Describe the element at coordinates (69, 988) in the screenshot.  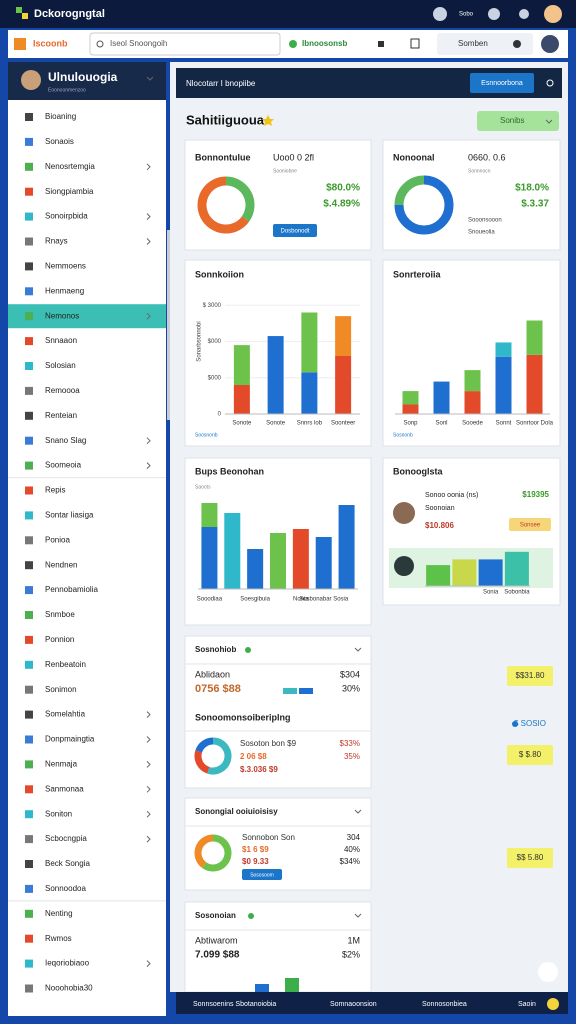
I see `sidebar-item: Nooohobia30` at that location.